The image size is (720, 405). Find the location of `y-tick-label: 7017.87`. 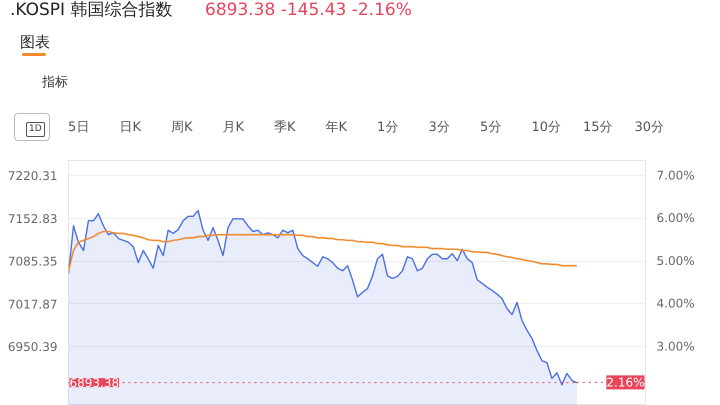

y-tick-label: 7017.87 is located at coordinates (33, 304).